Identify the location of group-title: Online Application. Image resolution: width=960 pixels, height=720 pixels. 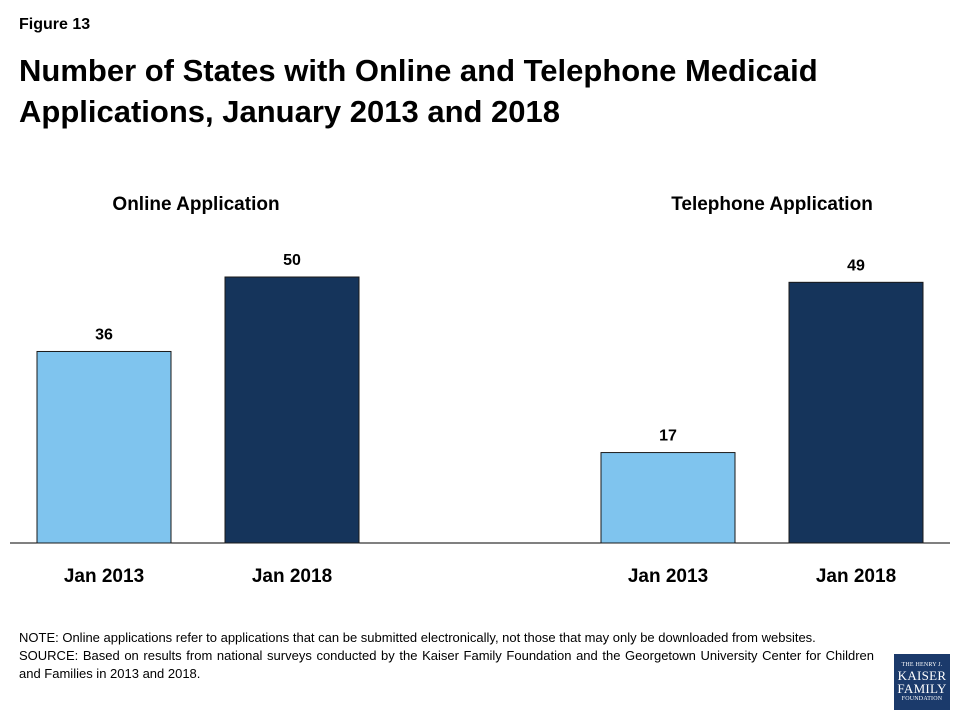
(195, 204).